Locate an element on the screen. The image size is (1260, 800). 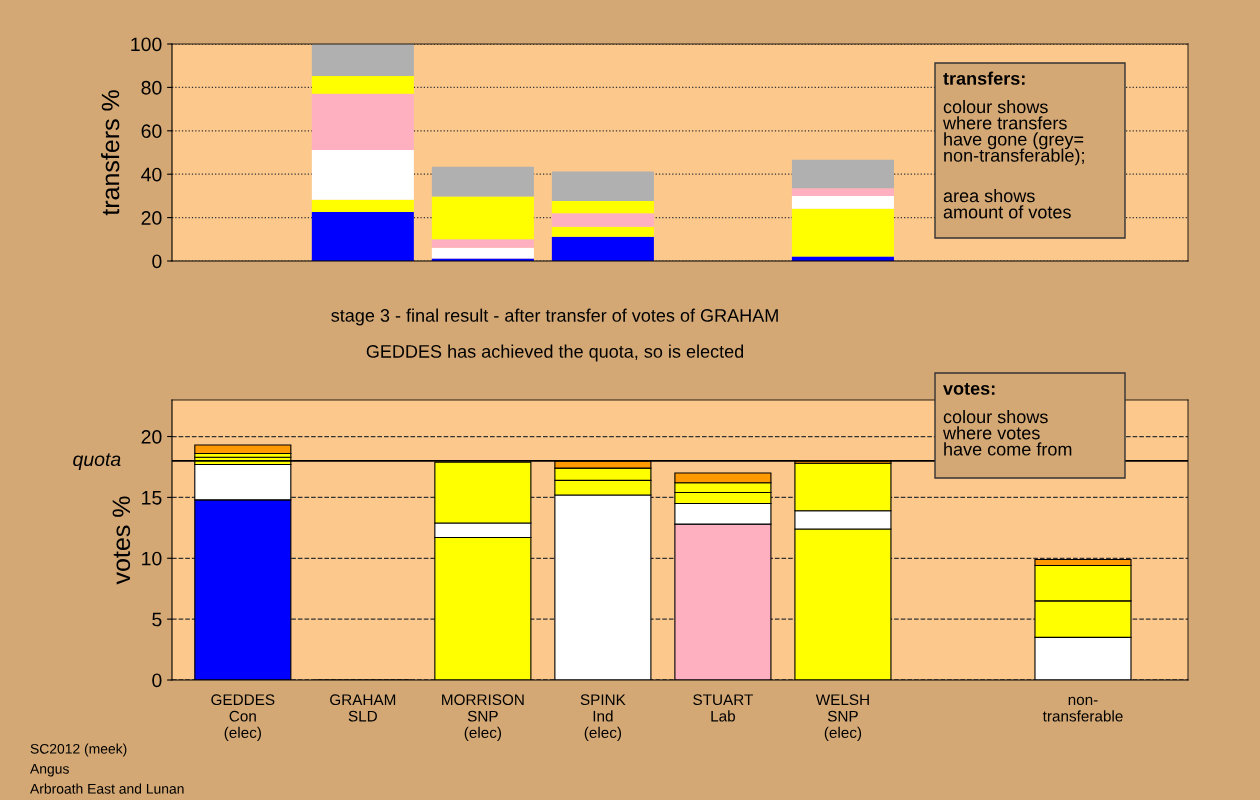
x-tick-label: WELSH SNP (elec) is located at coordinates (842, 718).